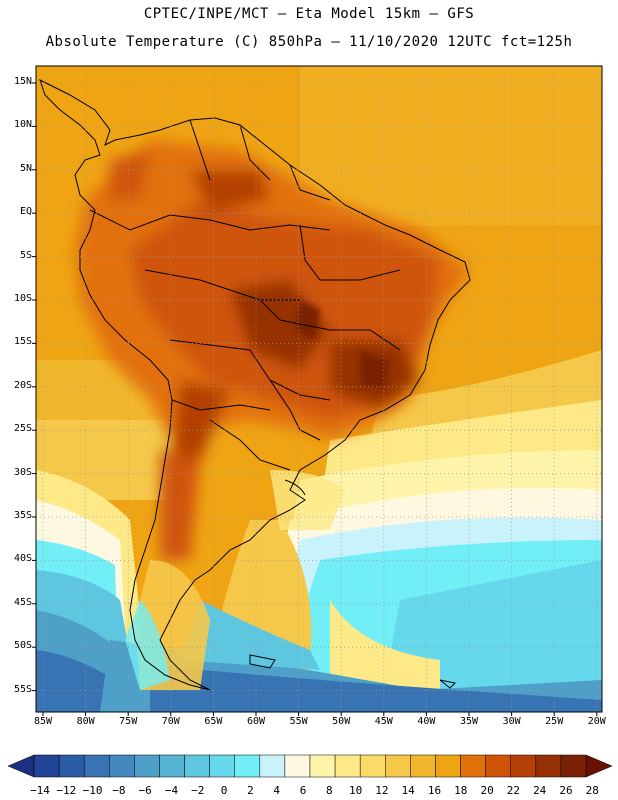 This screenshot has width=618, height=800. I want to click on lon-label: 25W, so click(554, 721).